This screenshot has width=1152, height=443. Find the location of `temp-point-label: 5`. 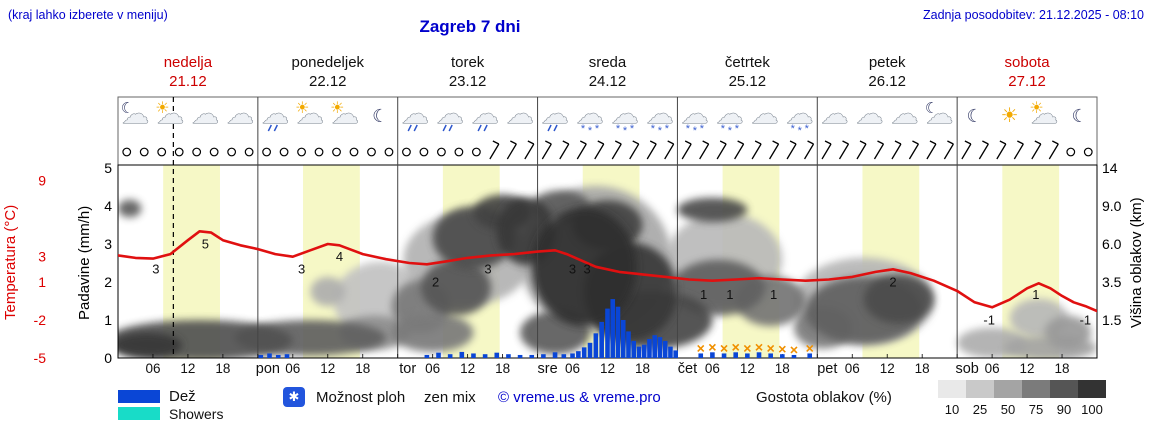

temp-point-label: 5 is located at coordinates (205, 243).